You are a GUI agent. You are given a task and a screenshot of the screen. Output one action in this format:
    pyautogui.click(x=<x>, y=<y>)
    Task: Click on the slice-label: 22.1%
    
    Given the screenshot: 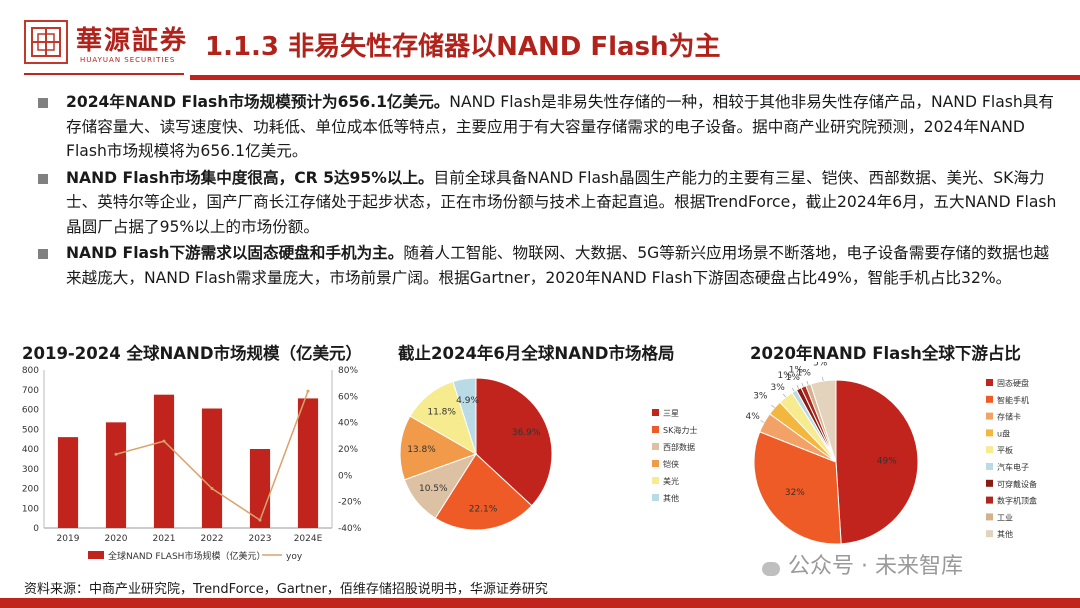 What is the action you would take?
    pyautogui.click(x=483, y=509)
    